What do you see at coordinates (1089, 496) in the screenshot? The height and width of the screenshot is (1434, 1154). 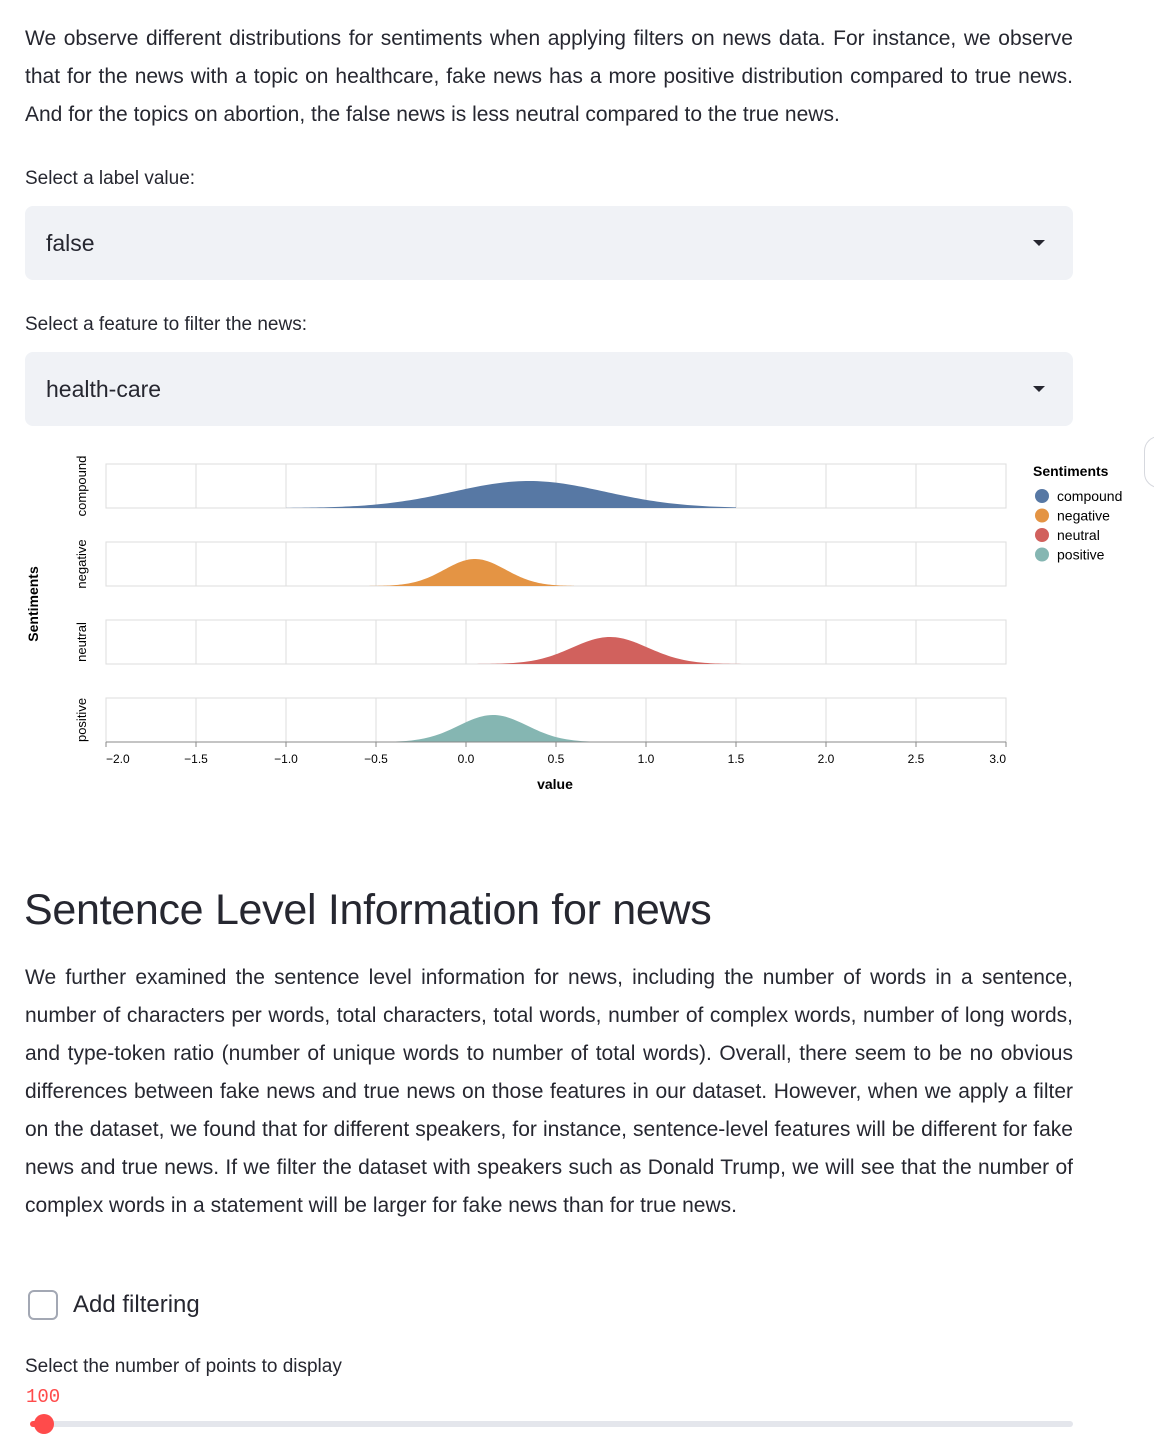 I see `legend-label-compound: compound` at bounding box center [1089, 496].